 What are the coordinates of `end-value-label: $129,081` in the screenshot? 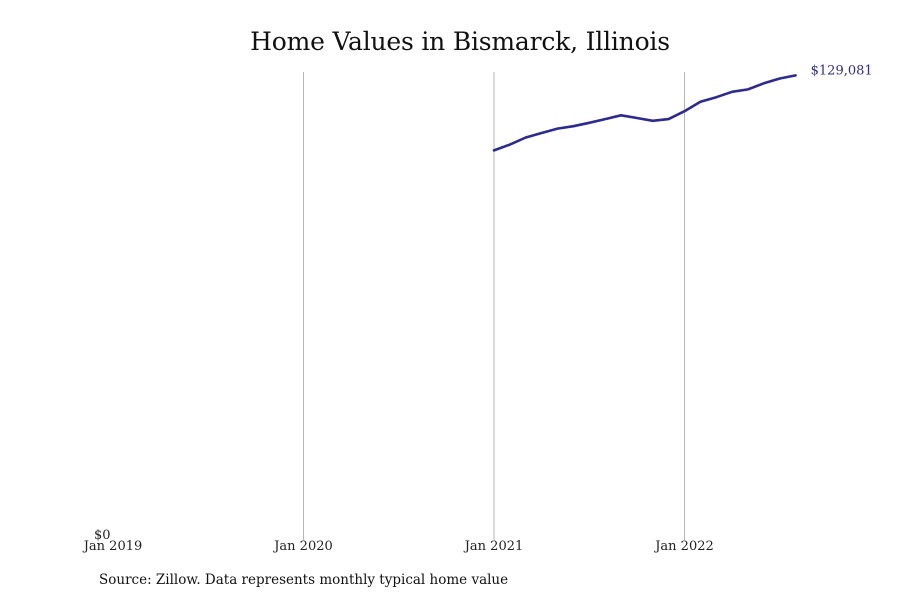 It's located at (842, 70).